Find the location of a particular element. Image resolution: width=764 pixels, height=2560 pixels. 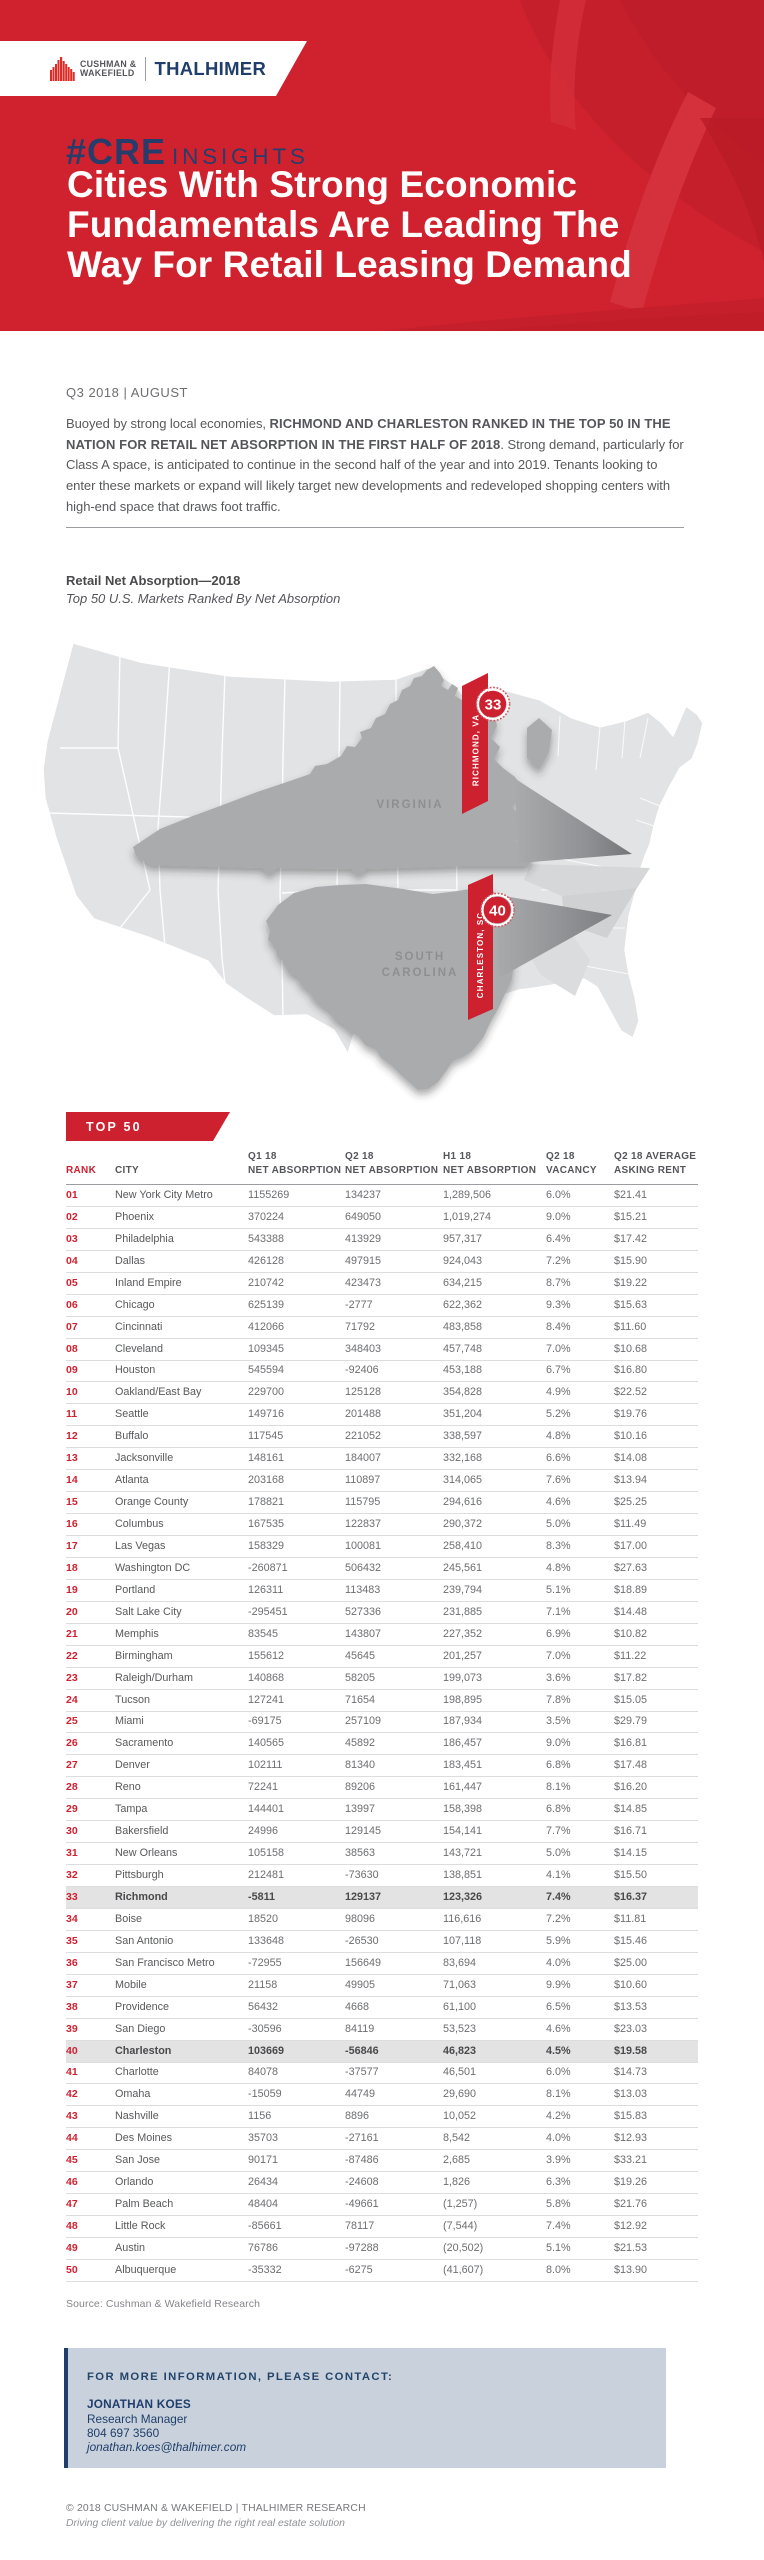

svg-text: CHARLESTON, SC is located at coordinates (480, 955).